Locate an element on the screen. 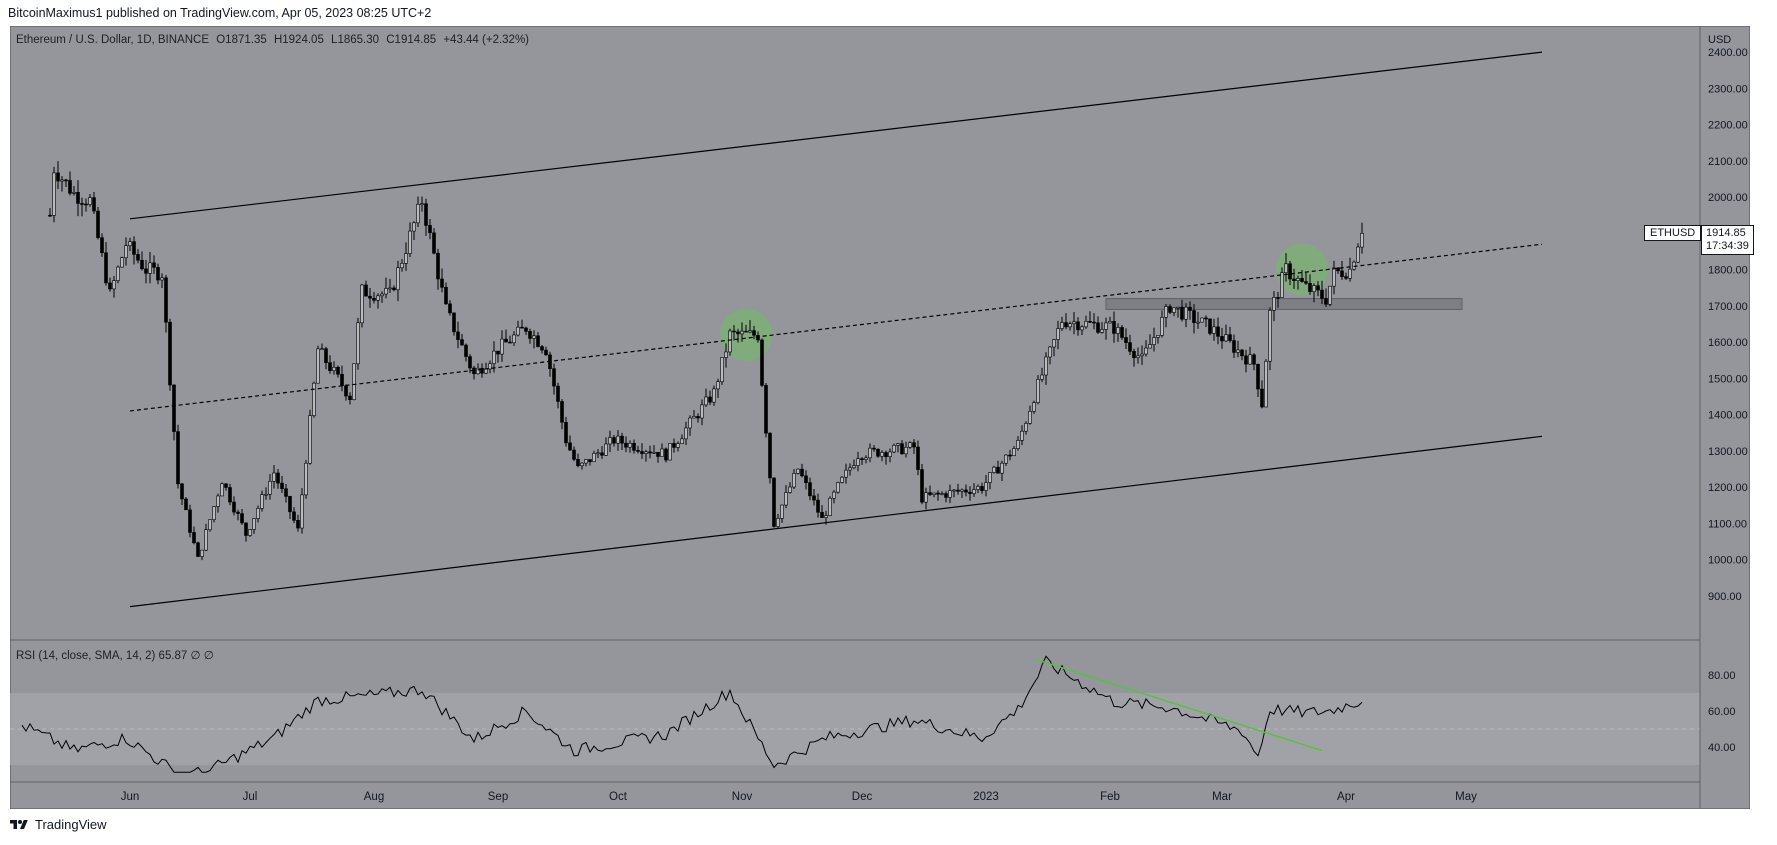  x-tick-label: Oct is located at coordinates (618, 797).